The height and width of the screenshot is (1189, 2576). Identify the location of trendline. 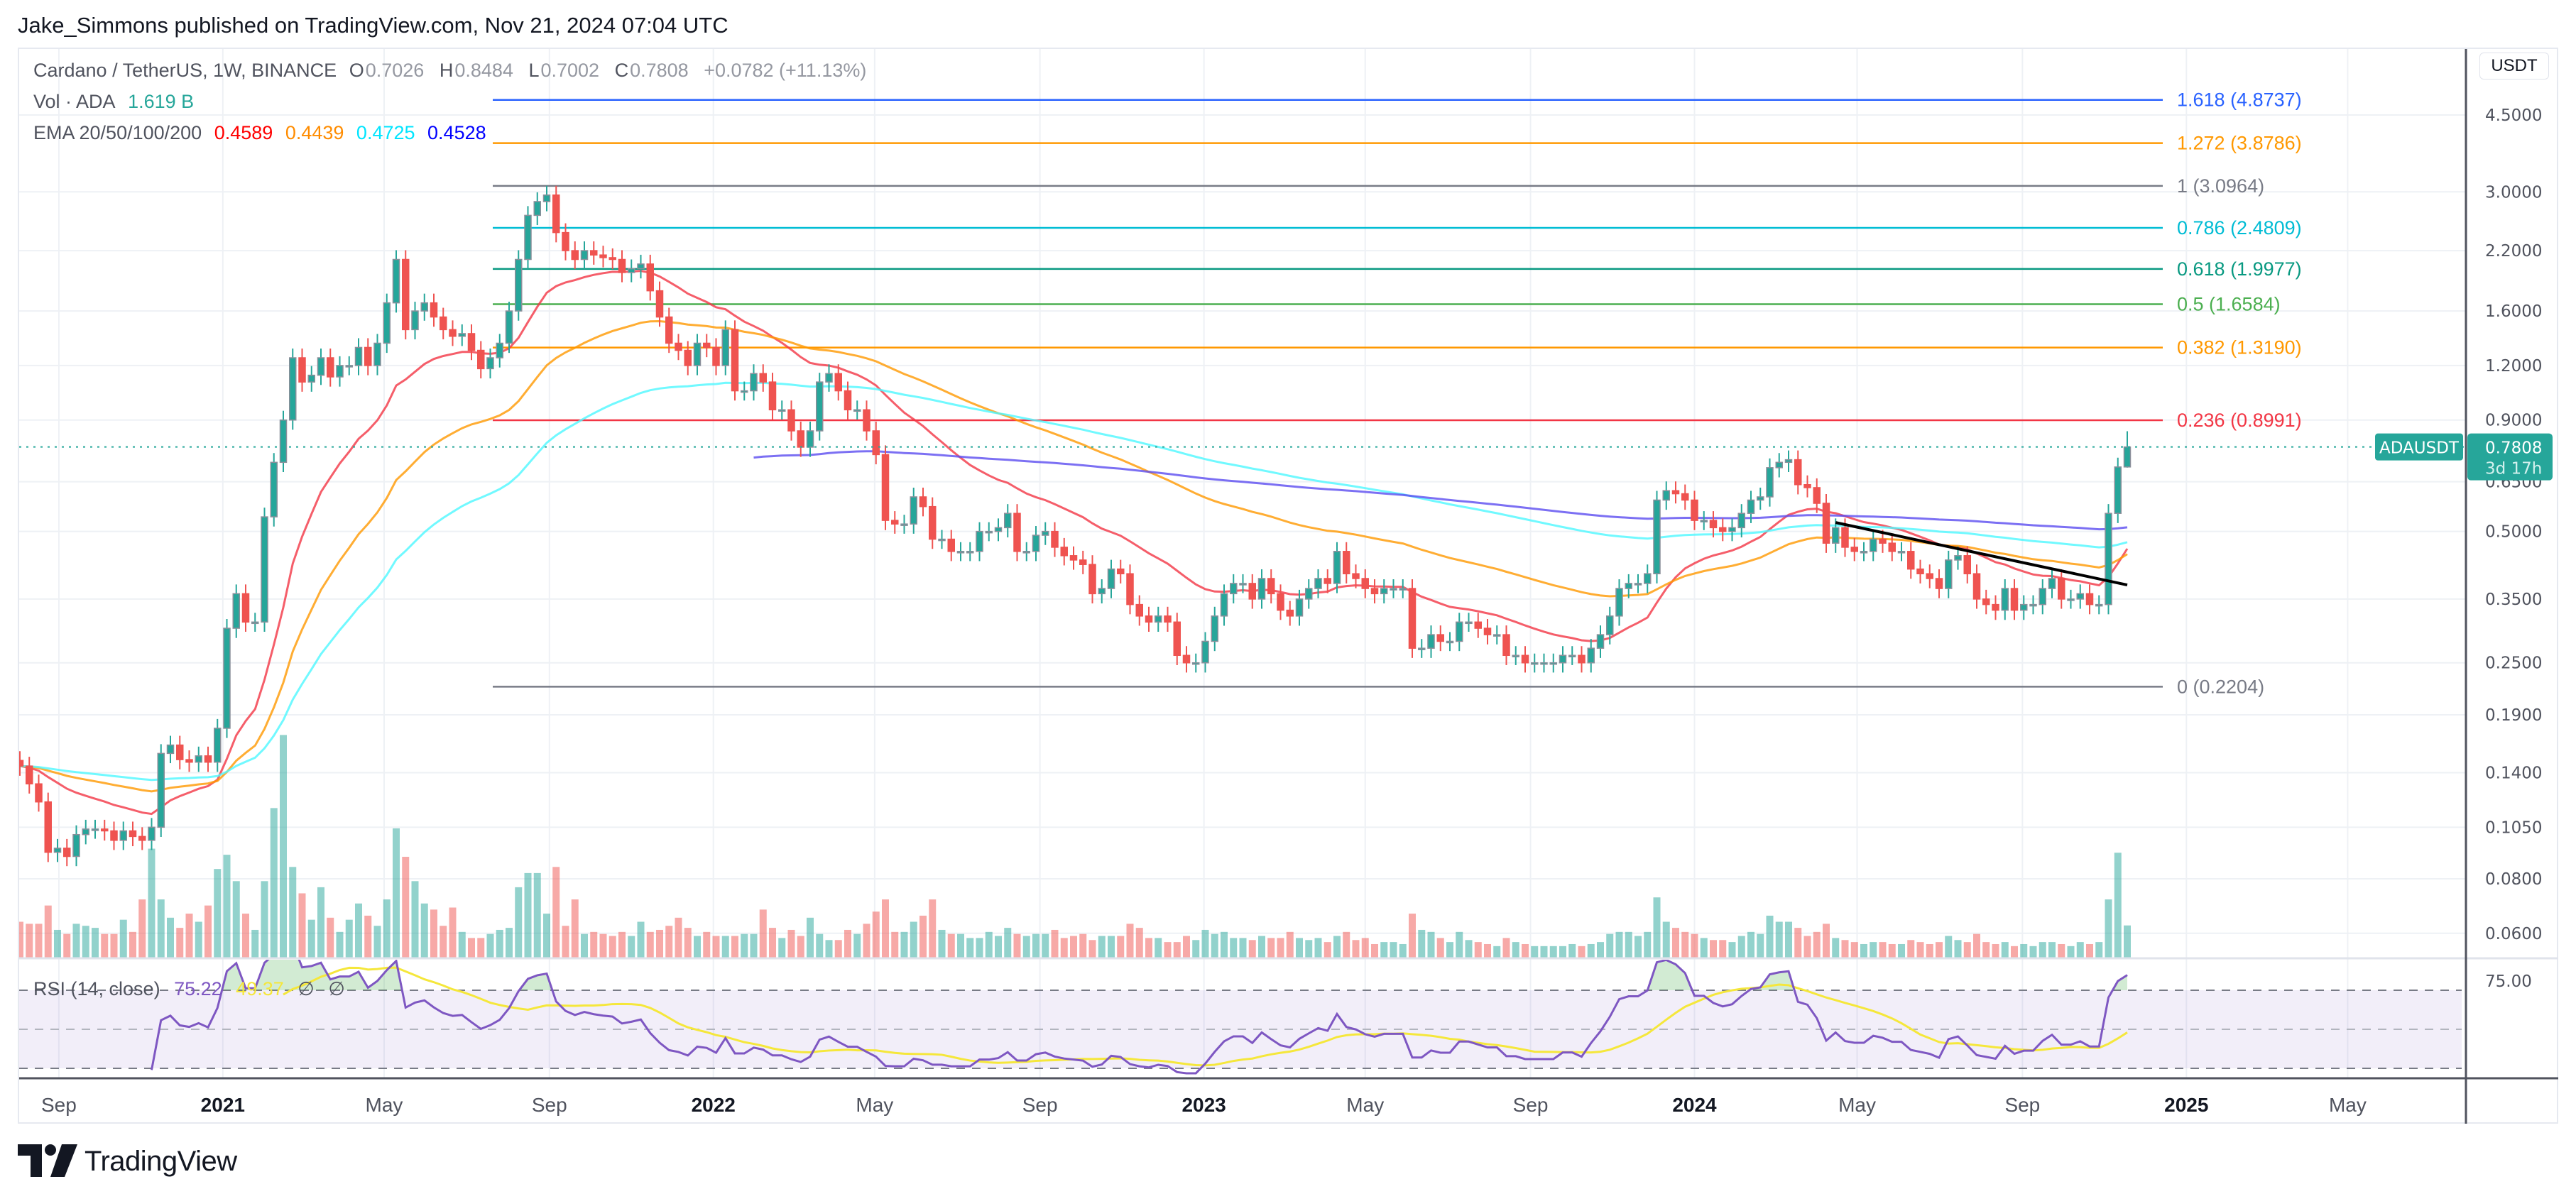
(1981, 554).